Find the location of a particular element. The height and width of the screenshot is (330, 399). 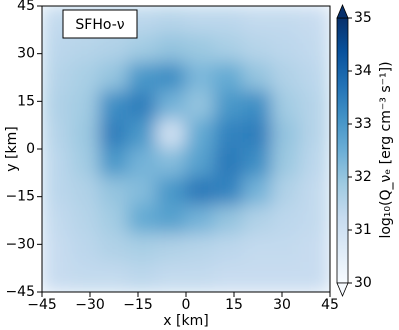

x-tick-label: 15 is located at coordinates (234, 305).